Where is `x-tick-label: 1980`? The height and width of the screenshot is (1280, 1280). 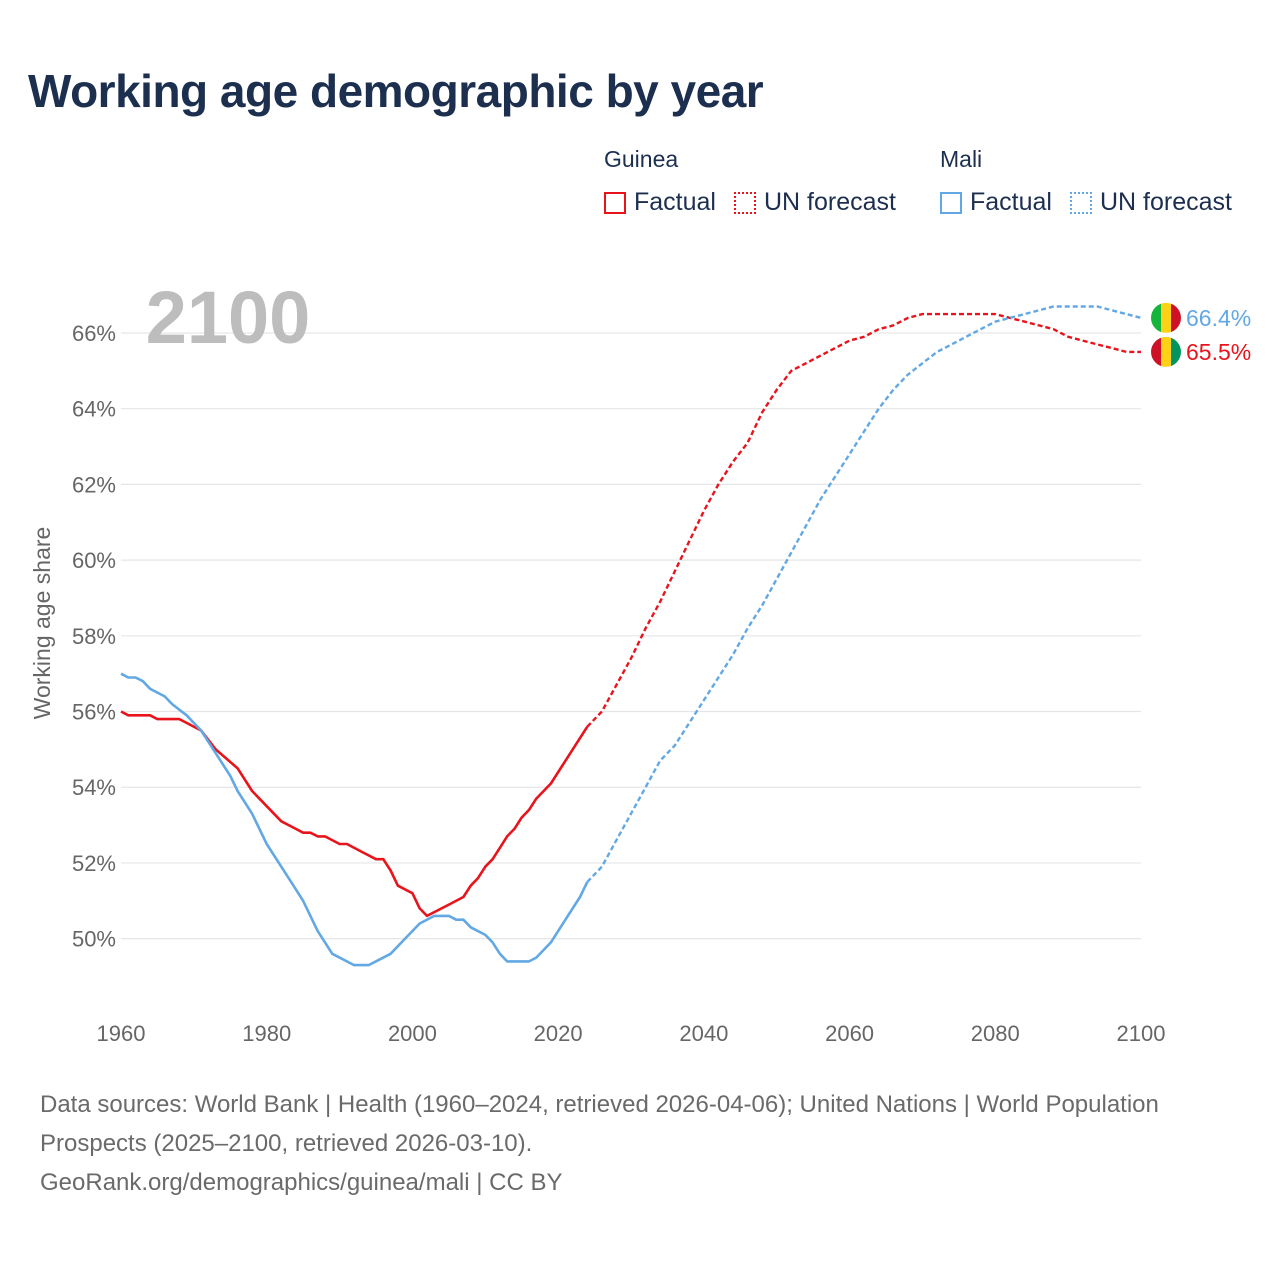
x-tick-label: 1980 is located at coordinates (266, 1033).